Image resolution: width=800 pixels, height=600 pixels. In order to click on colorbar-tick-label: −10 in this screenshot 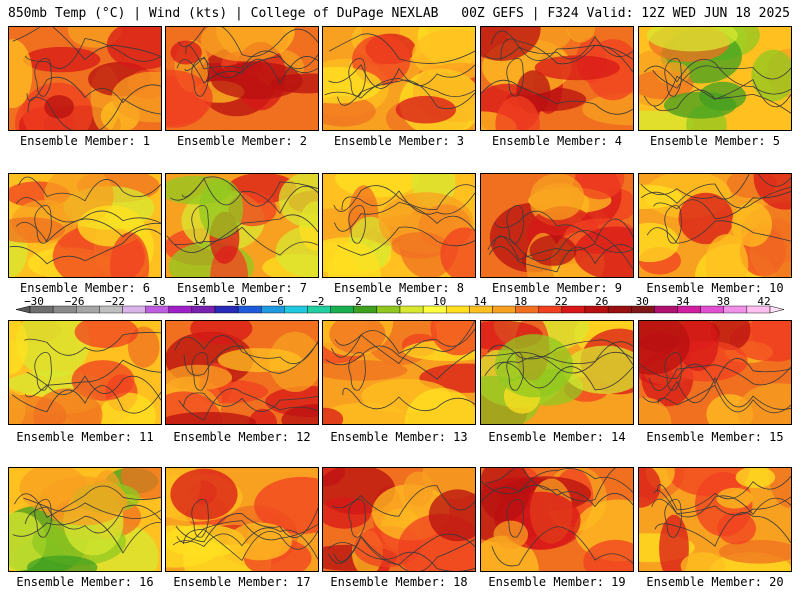, I will do `click(237, 302)`.